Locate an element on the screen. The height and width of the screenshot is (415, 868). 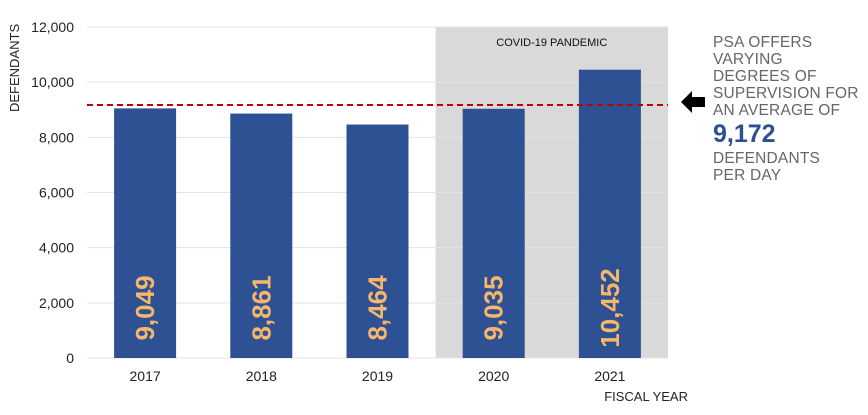
callout-line: DEFENDANTS is located at coordinates (767, 158).